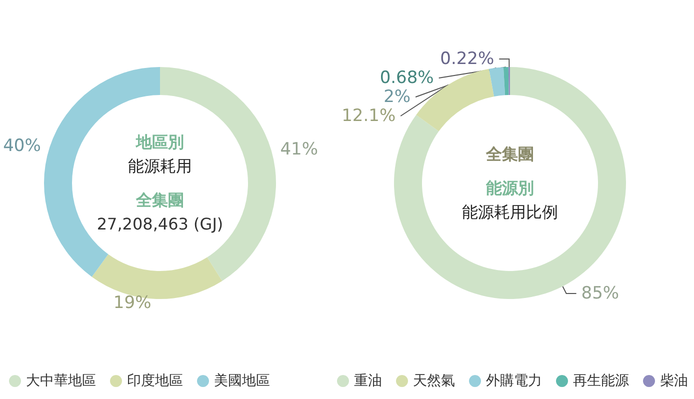 The height and width of the screenshot is (399, 694). Describe the element at coordinates (132, 302) in the screenshot. I see `data-label: 19%` at that location.